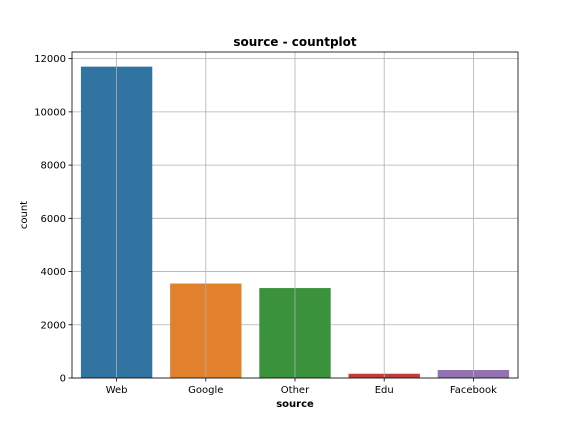  I want to click on x-tick-label: Google, so click(205, 390).